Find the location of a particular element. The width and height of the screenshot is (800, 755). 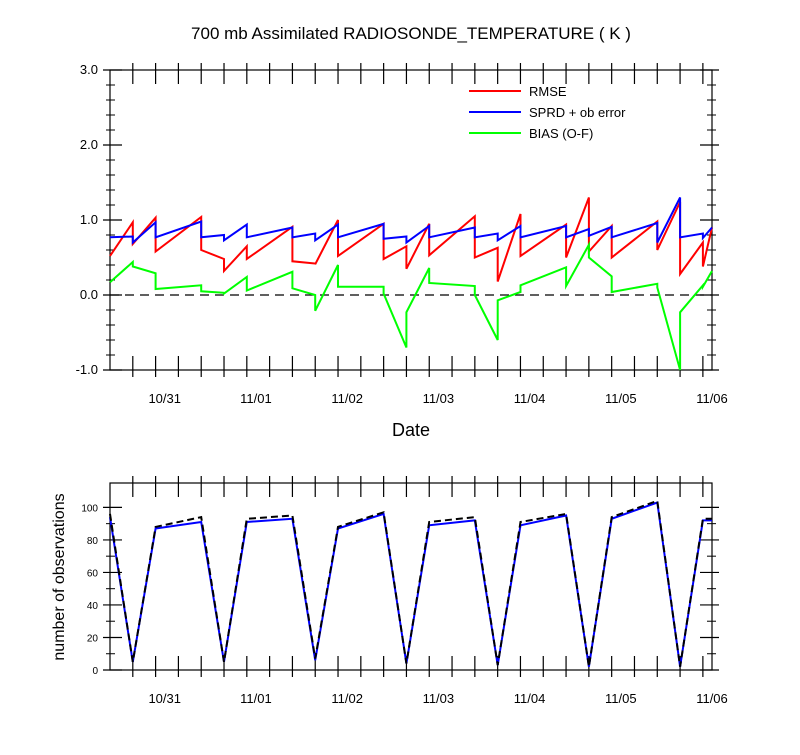

y-tick-label: 40 is located at coordinates (93, 606).